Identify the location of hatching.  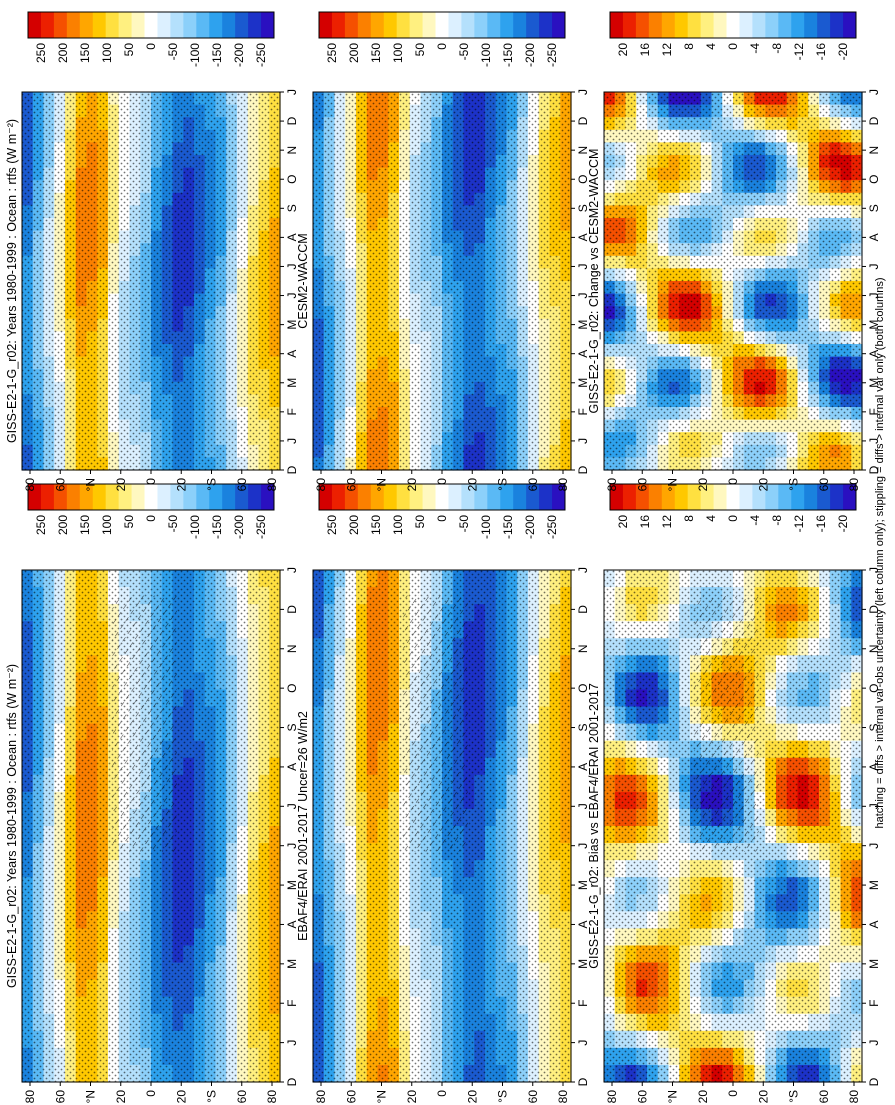
(726, 723).